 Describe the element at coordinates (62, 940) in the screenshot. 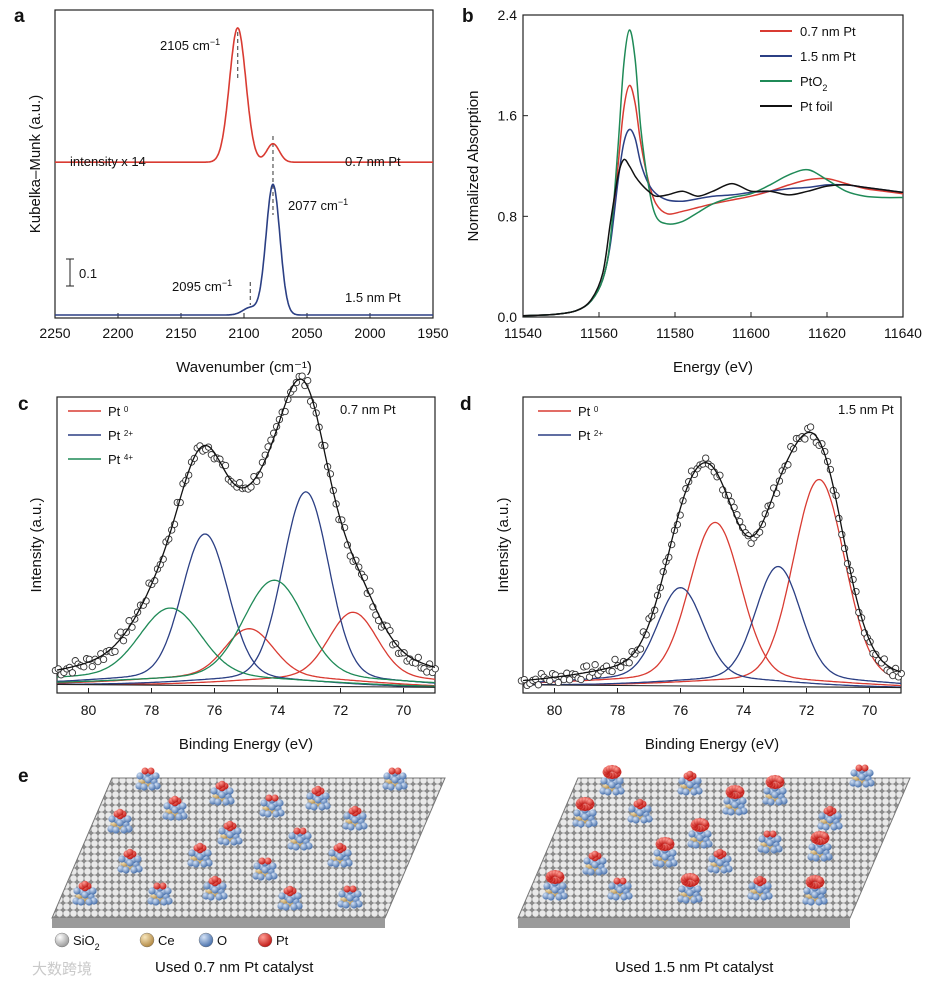

I see `legend-atom-sio` at that location.